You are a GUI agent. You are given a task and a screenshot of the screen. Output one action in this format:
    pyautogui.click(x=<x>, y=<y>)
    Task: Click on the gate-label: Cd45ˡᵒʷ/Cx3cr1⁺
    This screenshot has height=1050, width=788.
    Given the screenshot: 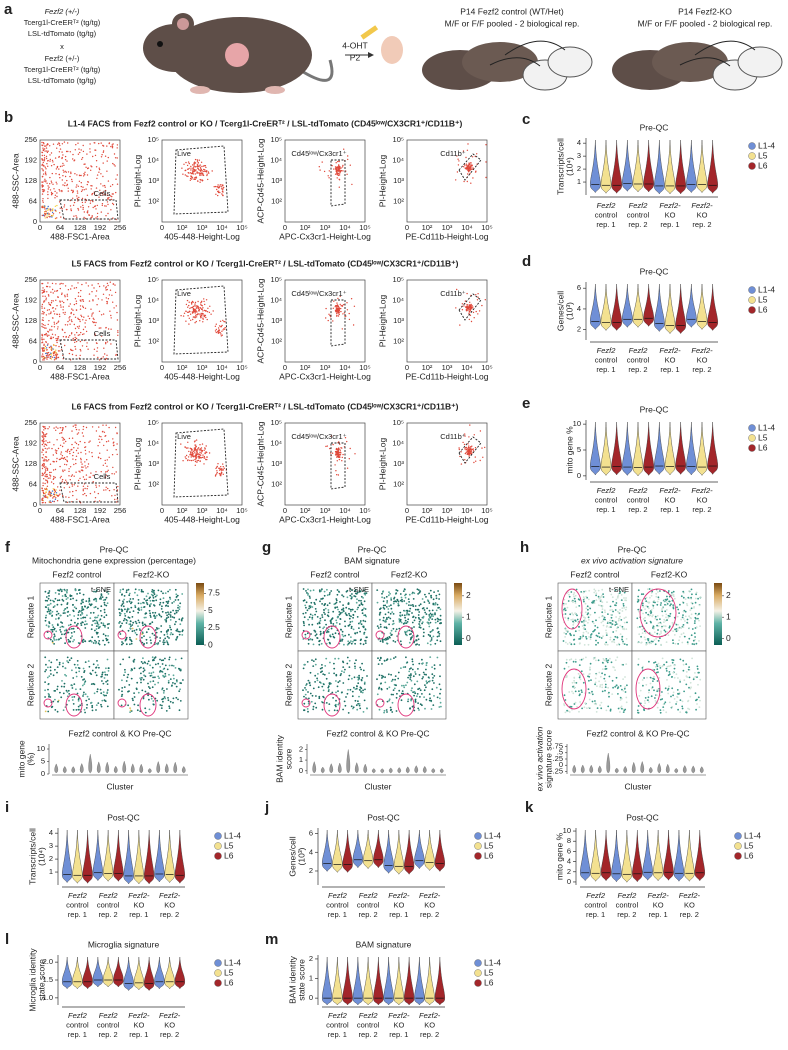 What is the action you would take?
    pyautogui.click(x=318, y=436)
    